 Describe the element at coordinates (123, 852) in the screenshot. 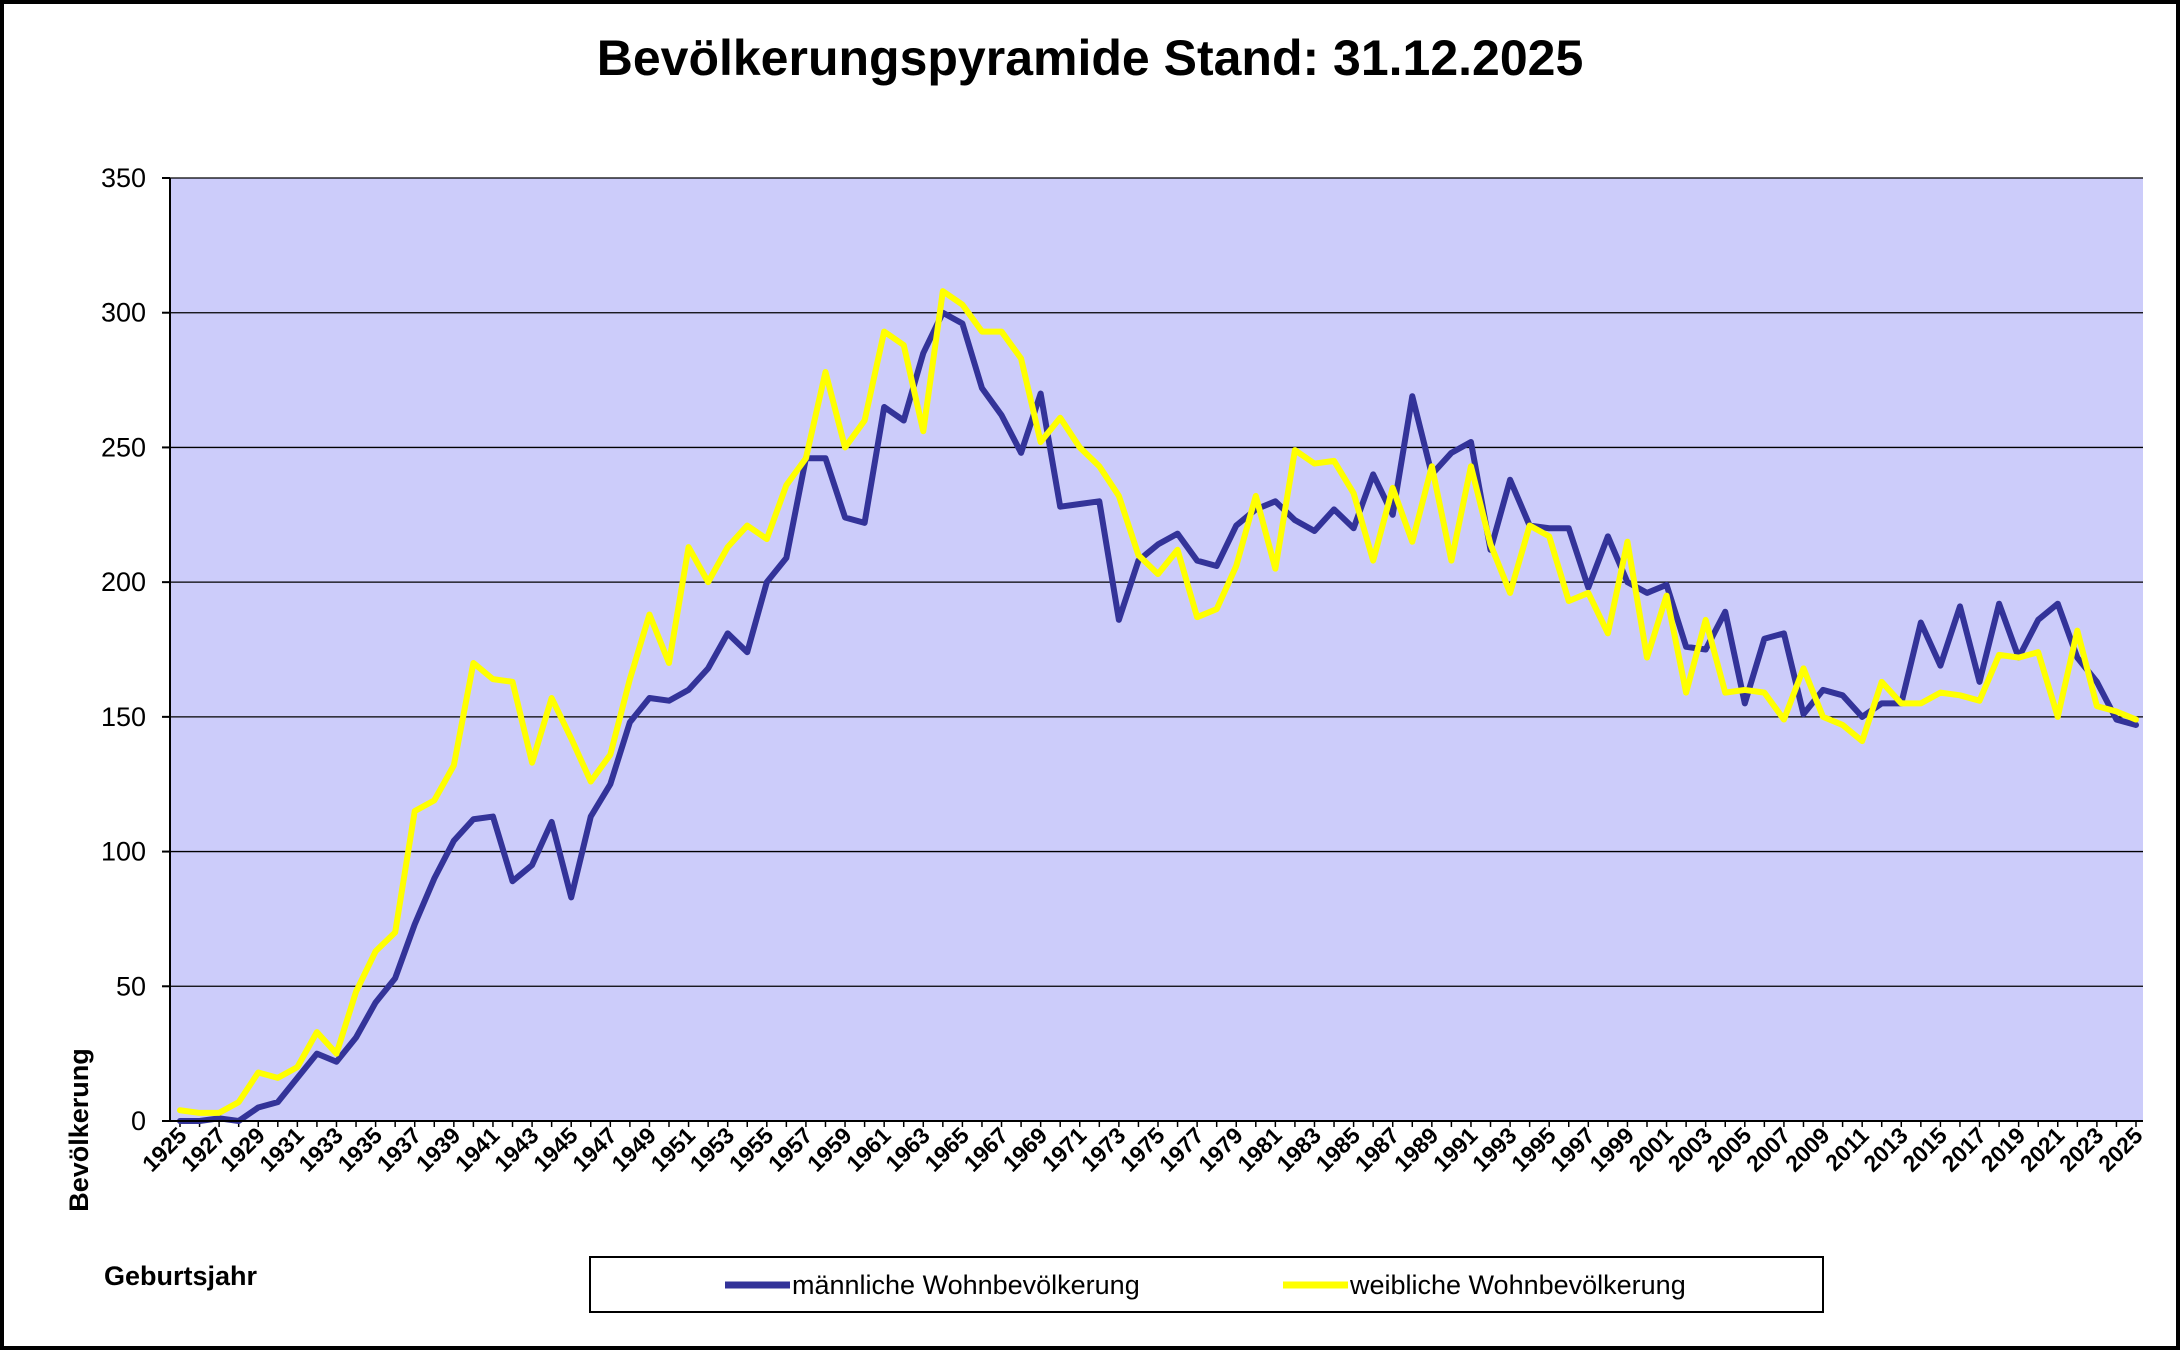

I see `y-tick-label: 100` at that location.